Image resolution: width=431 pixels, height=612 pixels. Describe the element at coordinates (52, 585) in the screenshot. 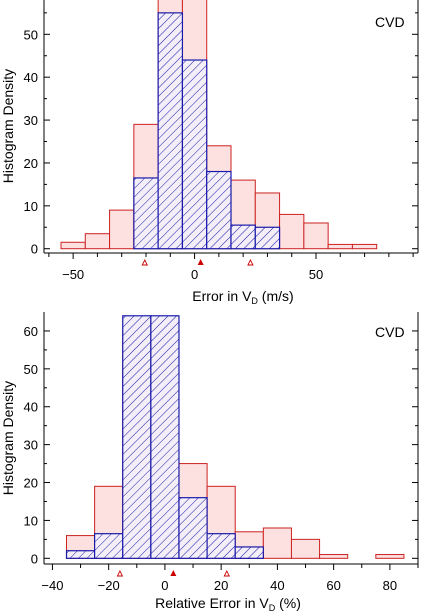

I see `x-tick-label: −40` at that location.